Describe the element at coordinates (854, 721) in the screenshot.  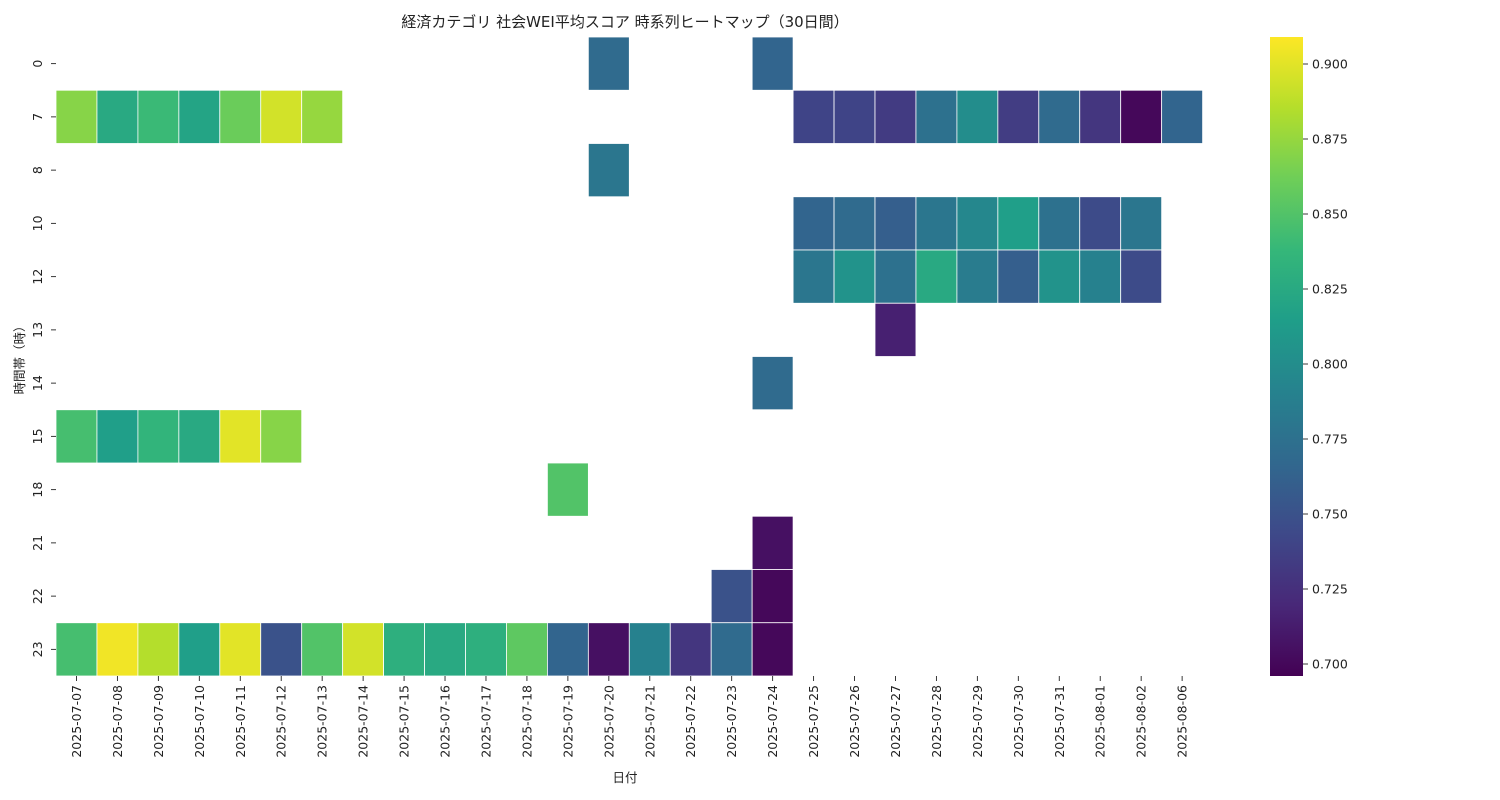
I see `x-tick-label: 2025-07-26` at that location.